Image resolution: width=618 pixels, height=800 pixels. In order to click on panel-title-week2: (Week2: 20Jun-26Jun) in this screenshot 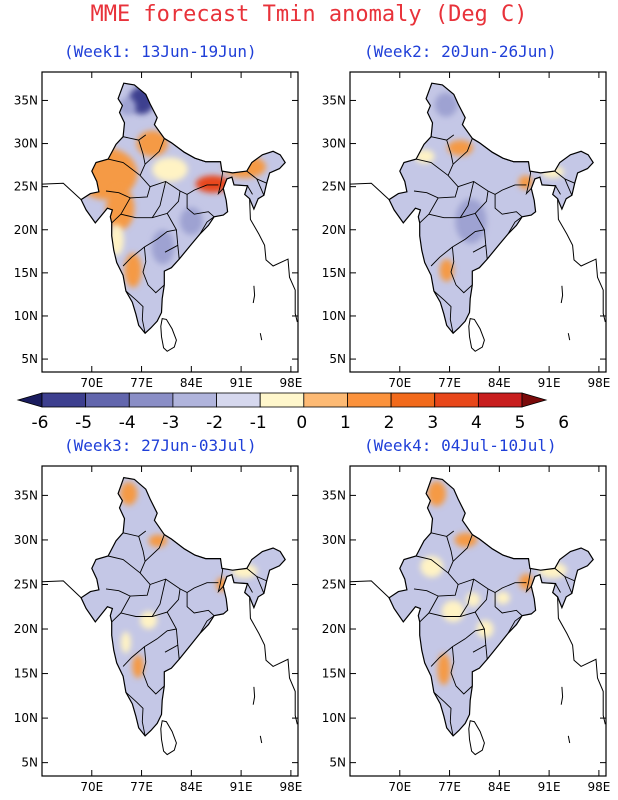, I will do `click(460, 51)`.